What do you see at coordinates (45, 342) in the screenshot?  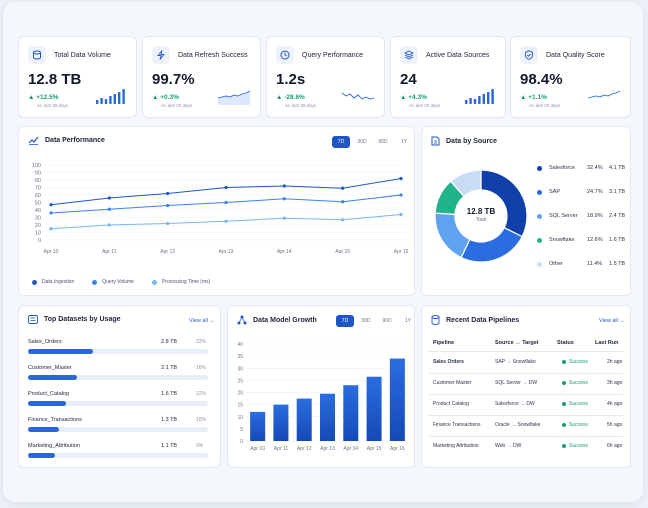 I see `dataset-name: Sales_Orders` at bounding box center [45, 342].